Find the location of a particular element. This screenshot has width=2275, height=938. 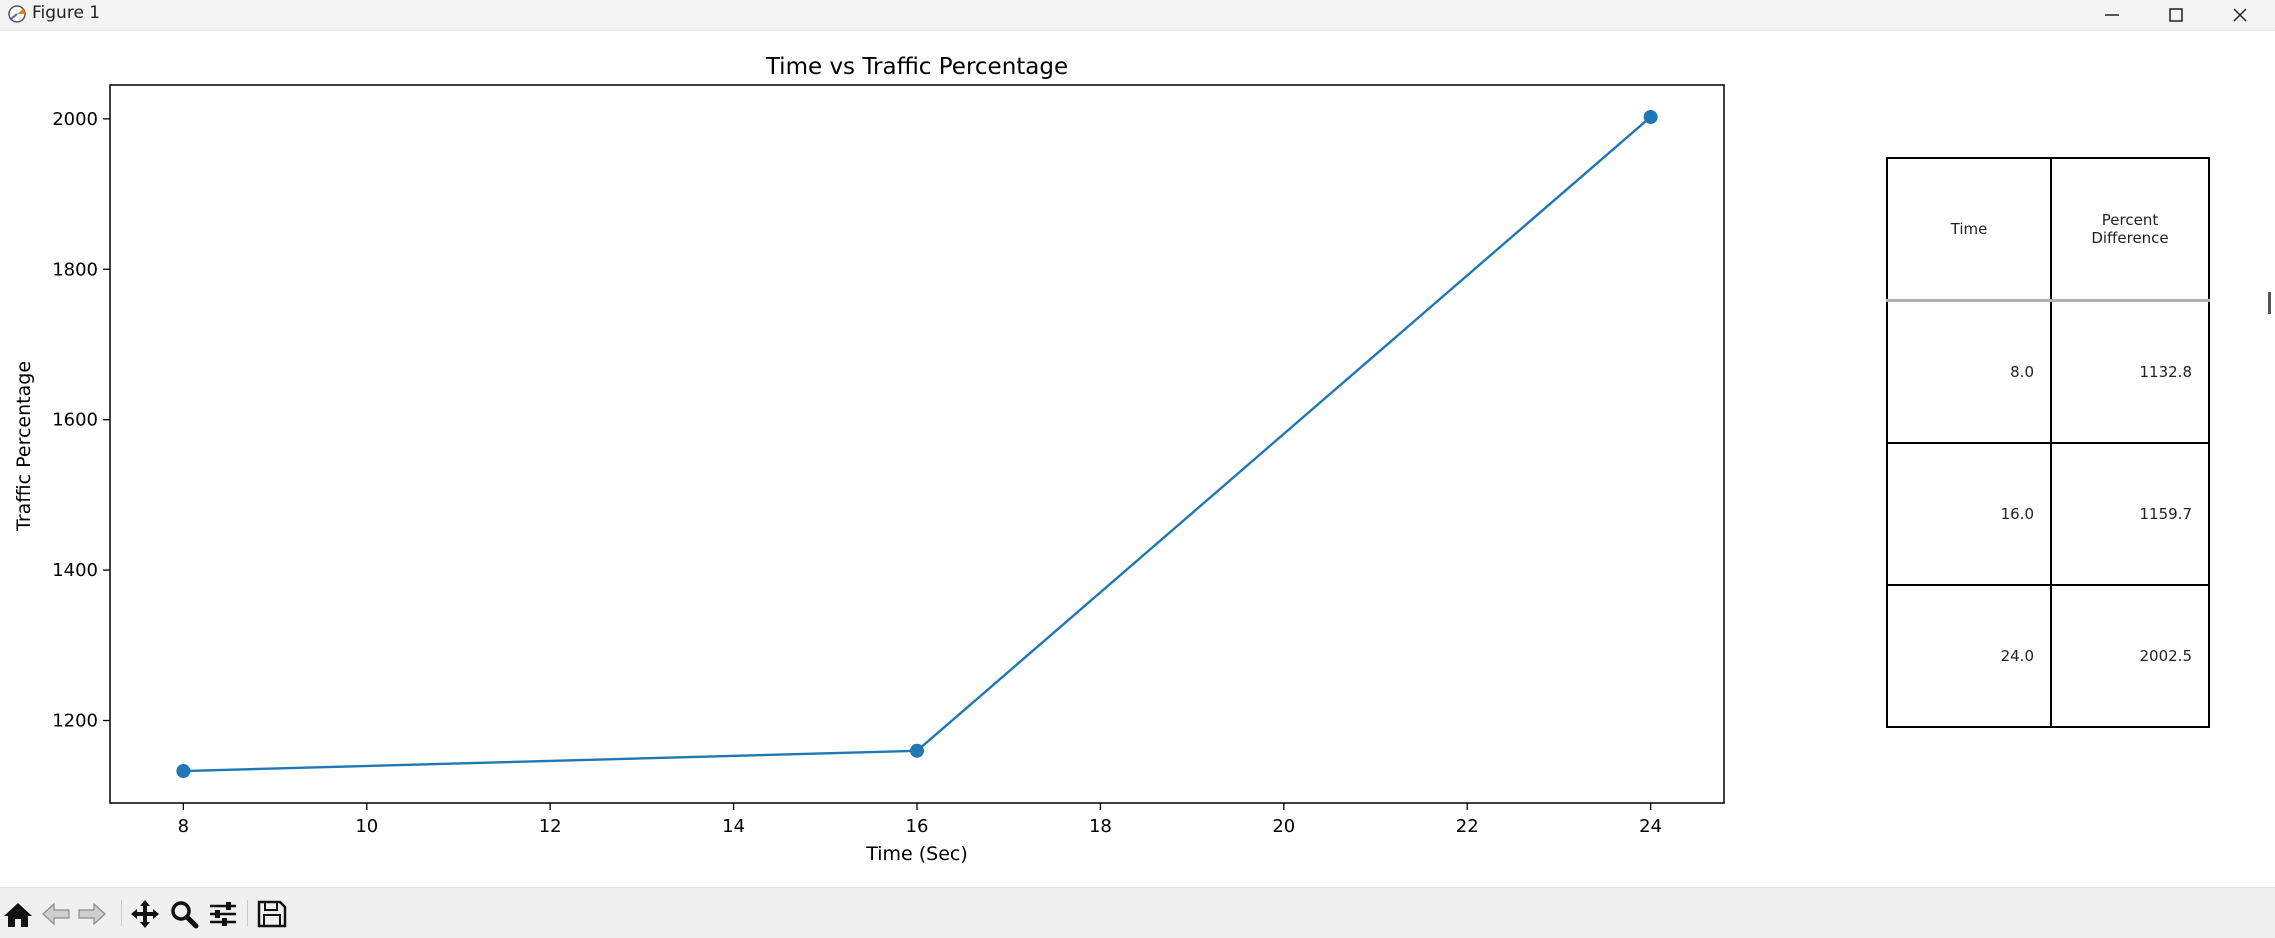

table-header-row: Time Percent Difference is located at coordinates (2048, 229).